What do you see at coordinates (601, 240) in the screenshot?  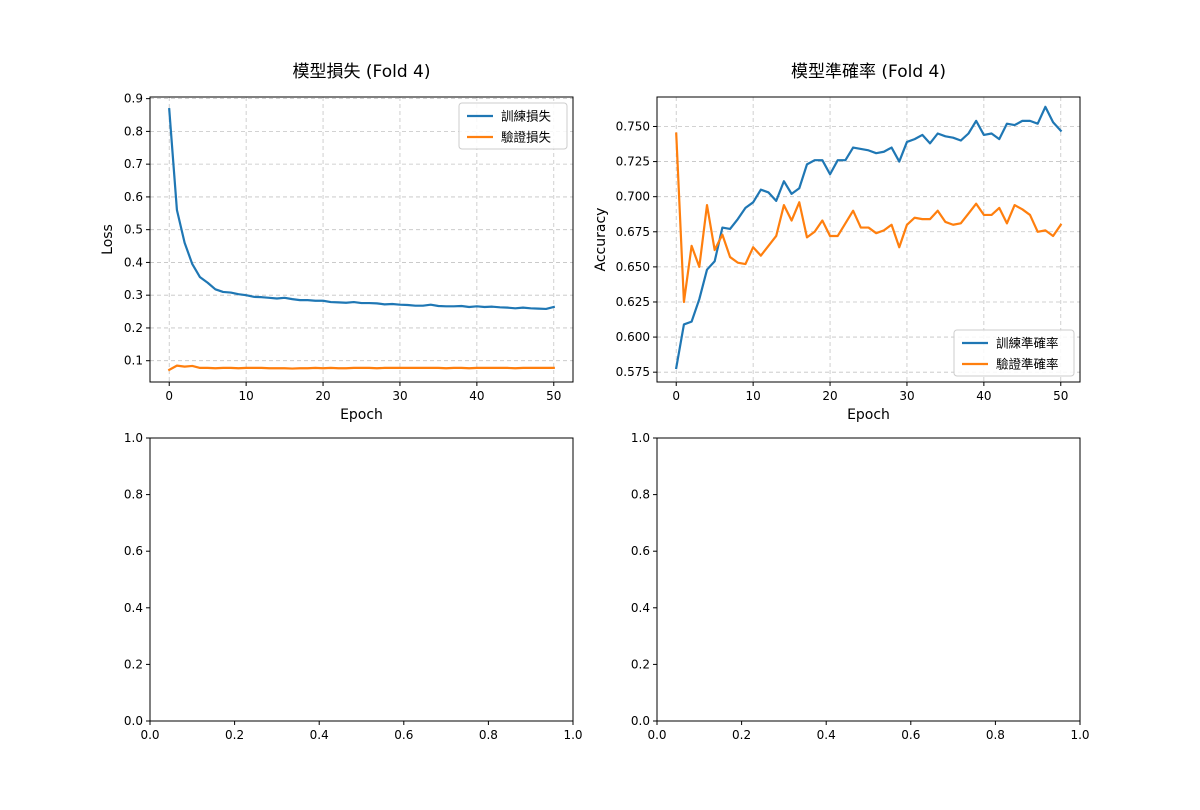 I see `y-axis-label: Accuracy` at bounding box center [601, 240].